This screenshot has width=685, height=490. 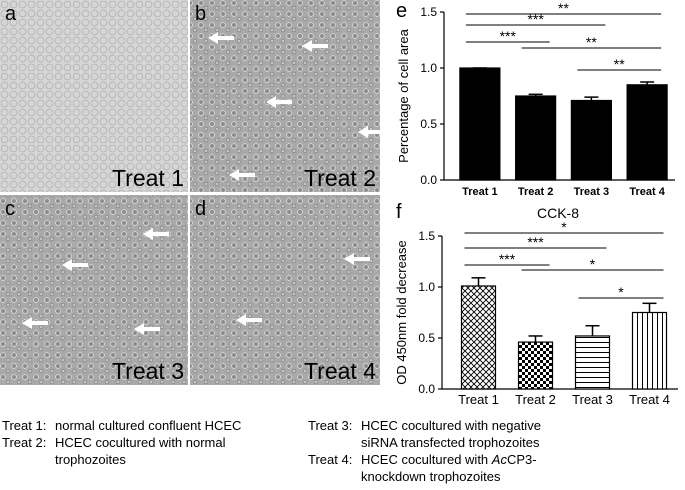 I want to click on legend-segment: normal cultured confluent HCEC, so click(x=148, y=425).